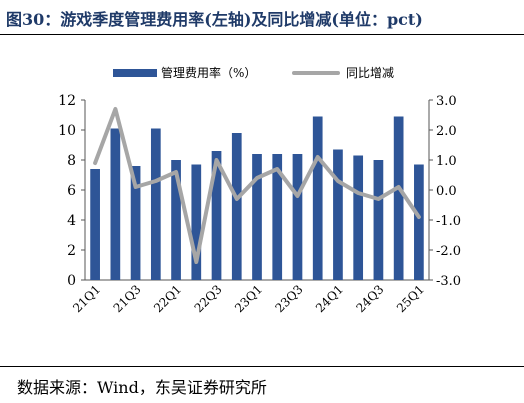 The image size is (524, 403). Describe the element at coordinates (358, 217) in the screenshot. I see `bar-24Q2` at that location.